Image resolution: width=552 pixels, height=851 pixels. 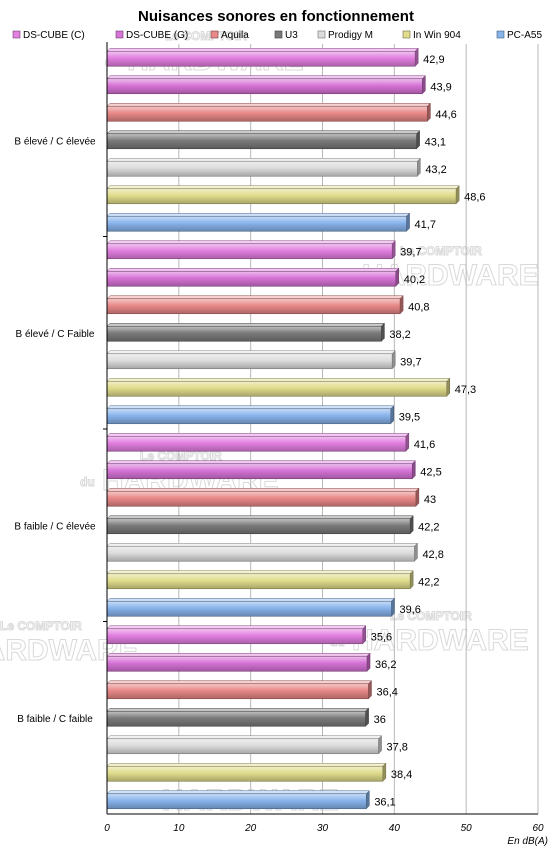 What do you see at coordinates (524, 35) in the screenshot?
I see `legend-label: PC-A55` at bounding box center [524, 35].